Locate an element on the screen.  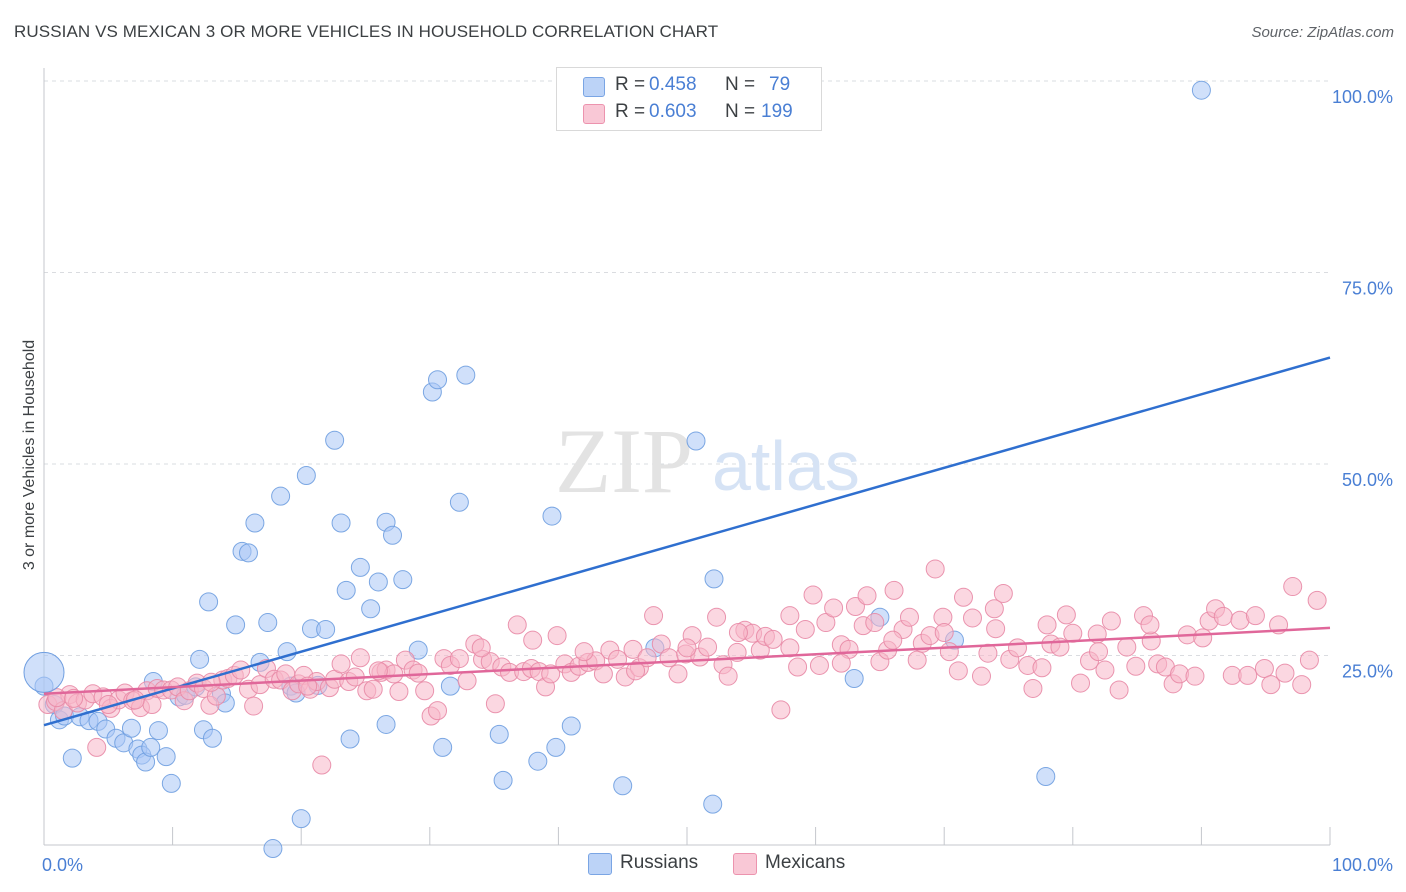
x-tick-label: 100.0% is located at coordinates (1362, 865).